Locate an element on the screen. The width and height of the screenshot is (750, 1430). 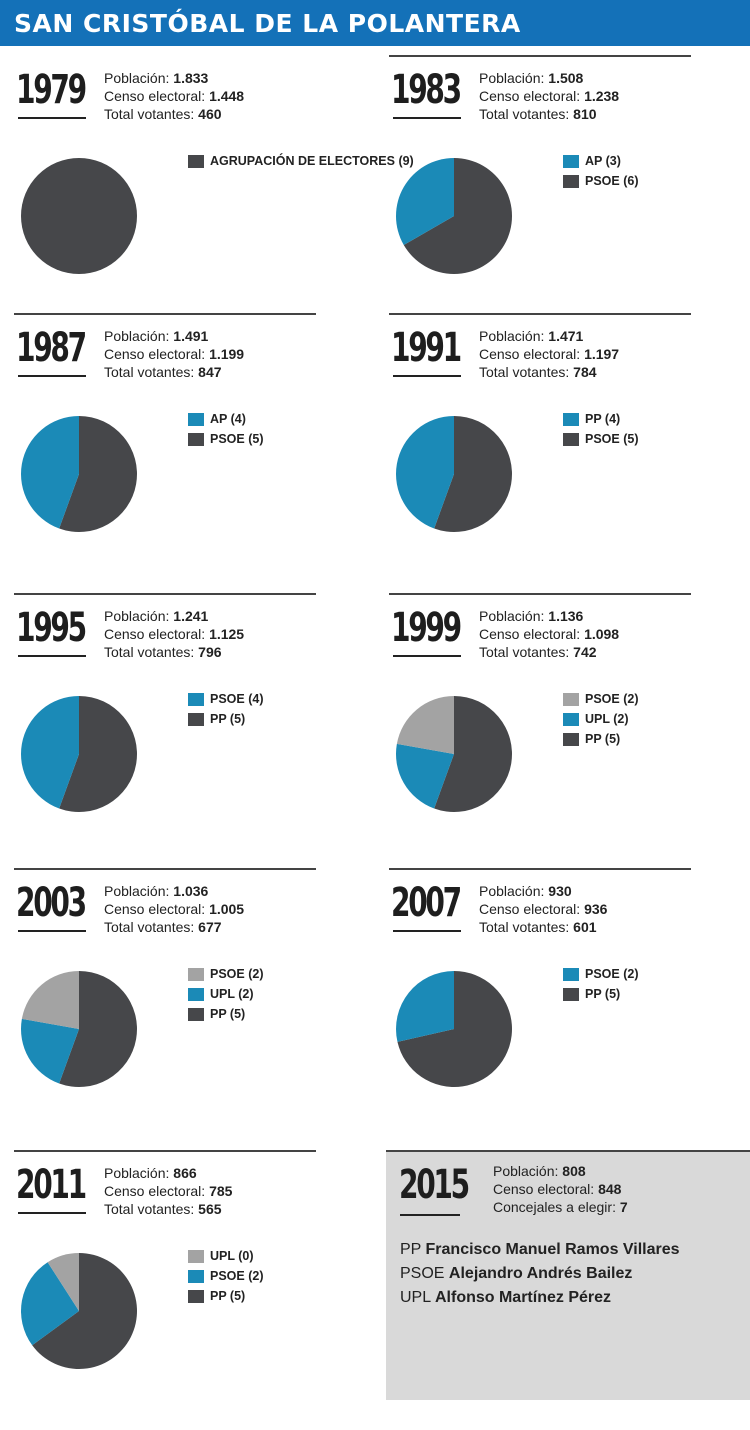
stat-poblacion: Población: 1.136 is located at coordinates (531, 616).